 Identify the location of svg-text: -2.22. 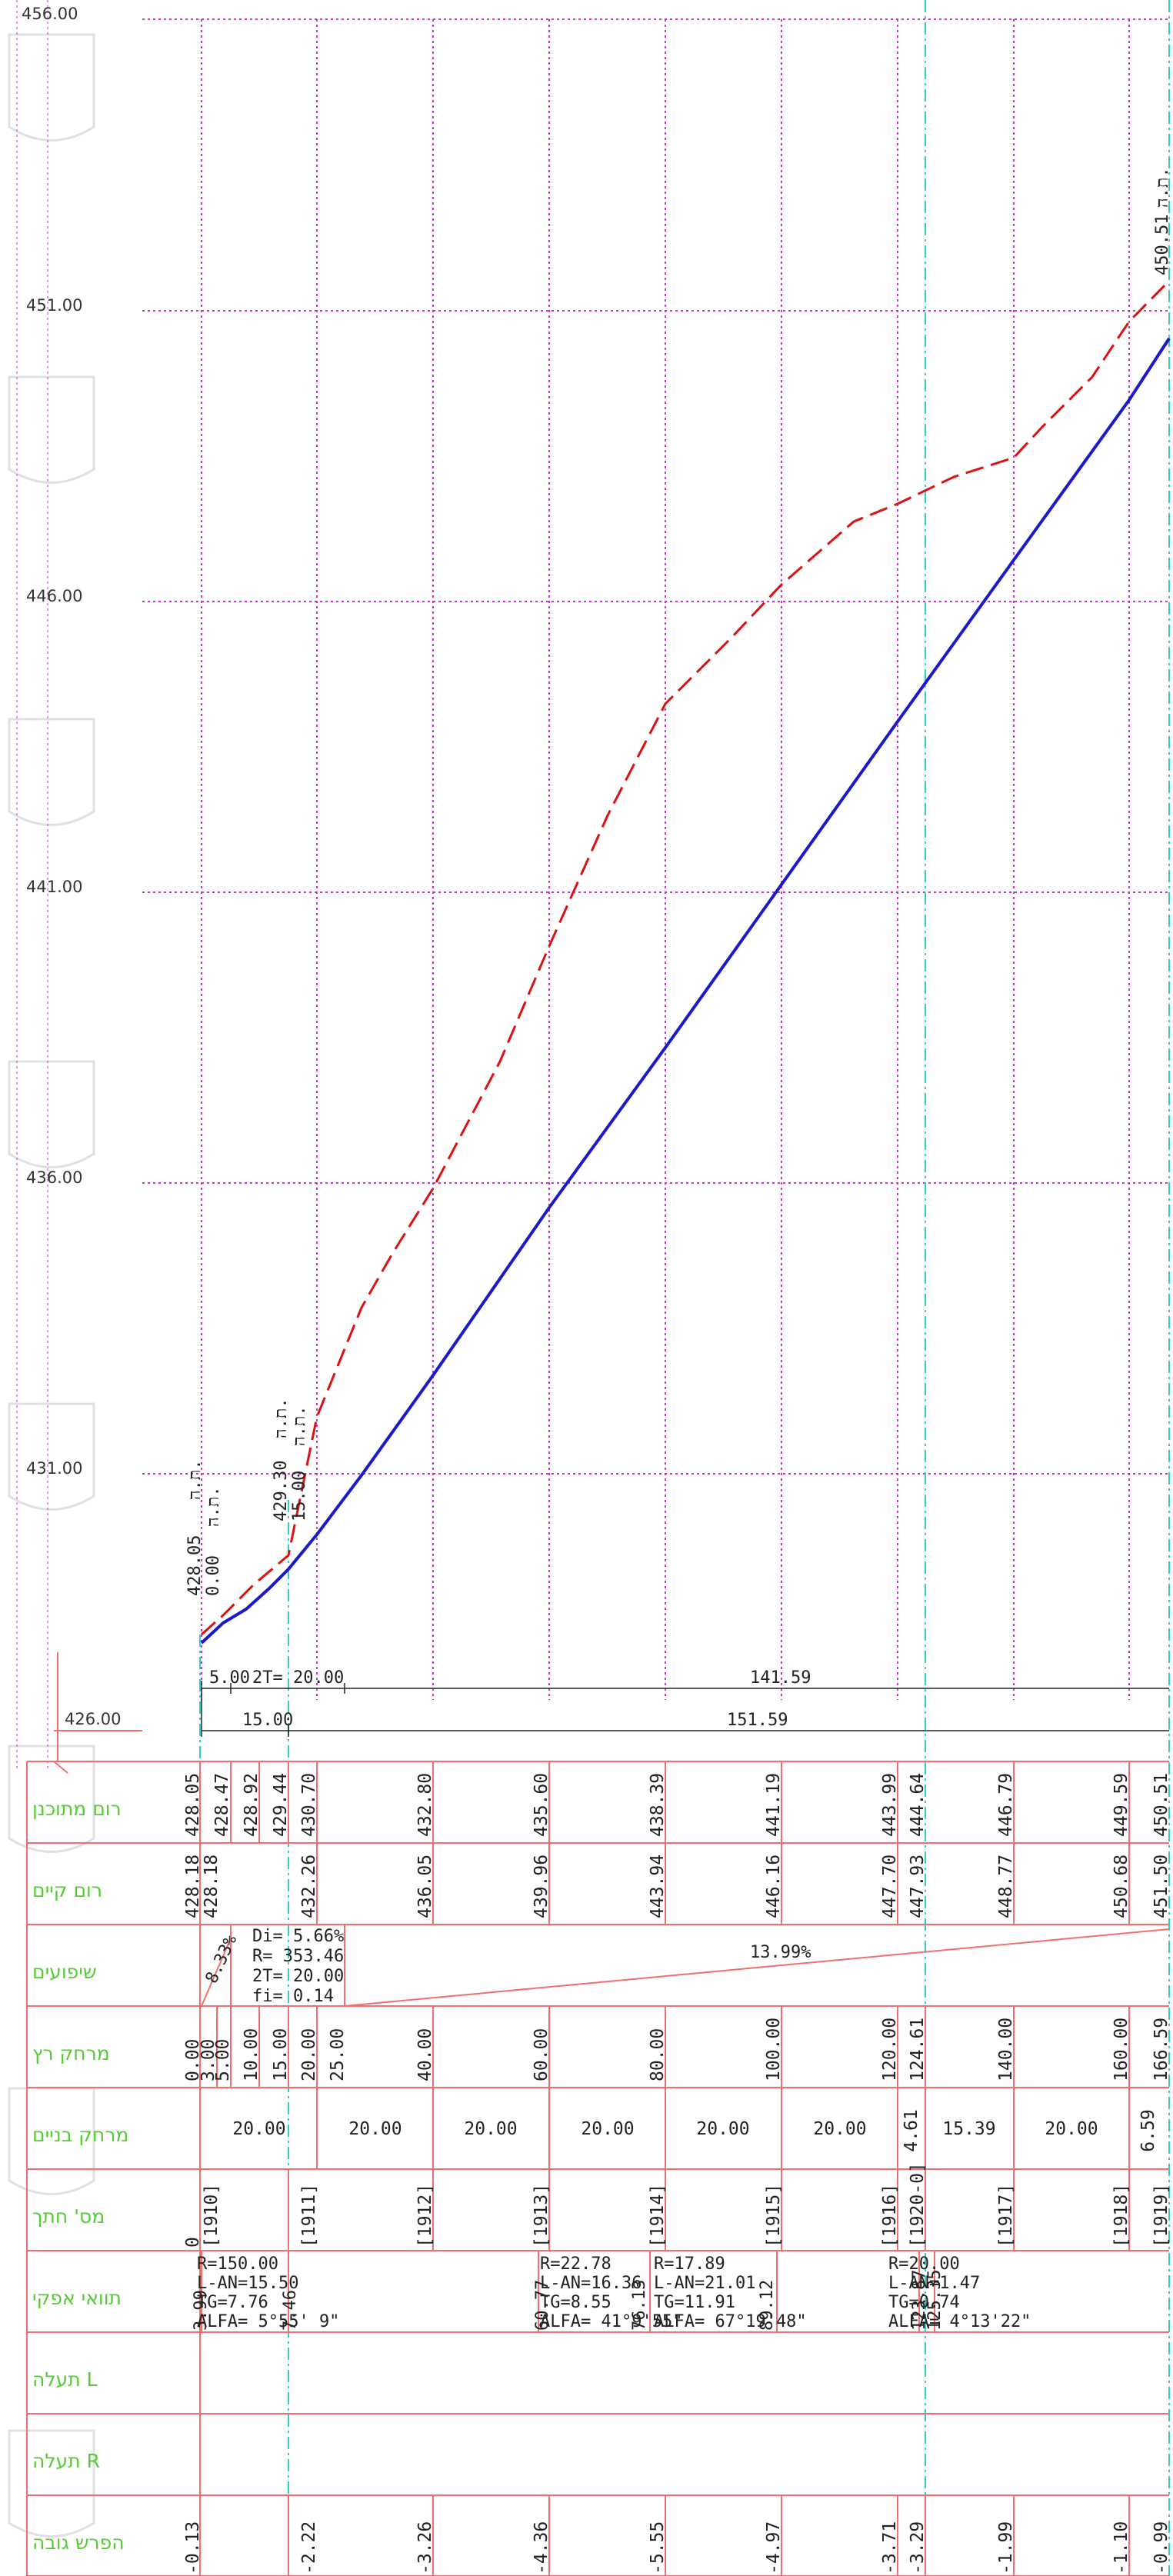
(309, 2547).